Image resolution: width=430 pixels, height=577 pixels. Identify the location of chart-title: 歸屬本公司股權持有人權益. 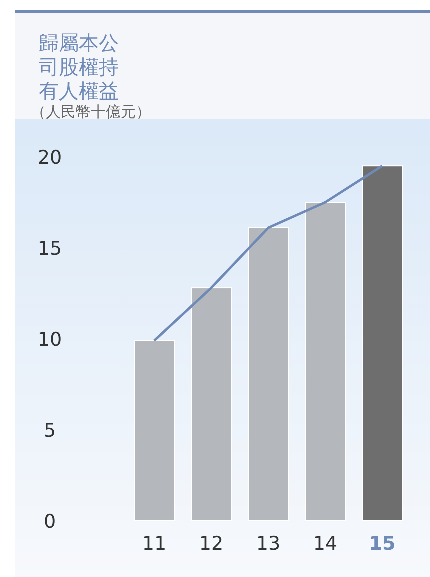
(79, 67).